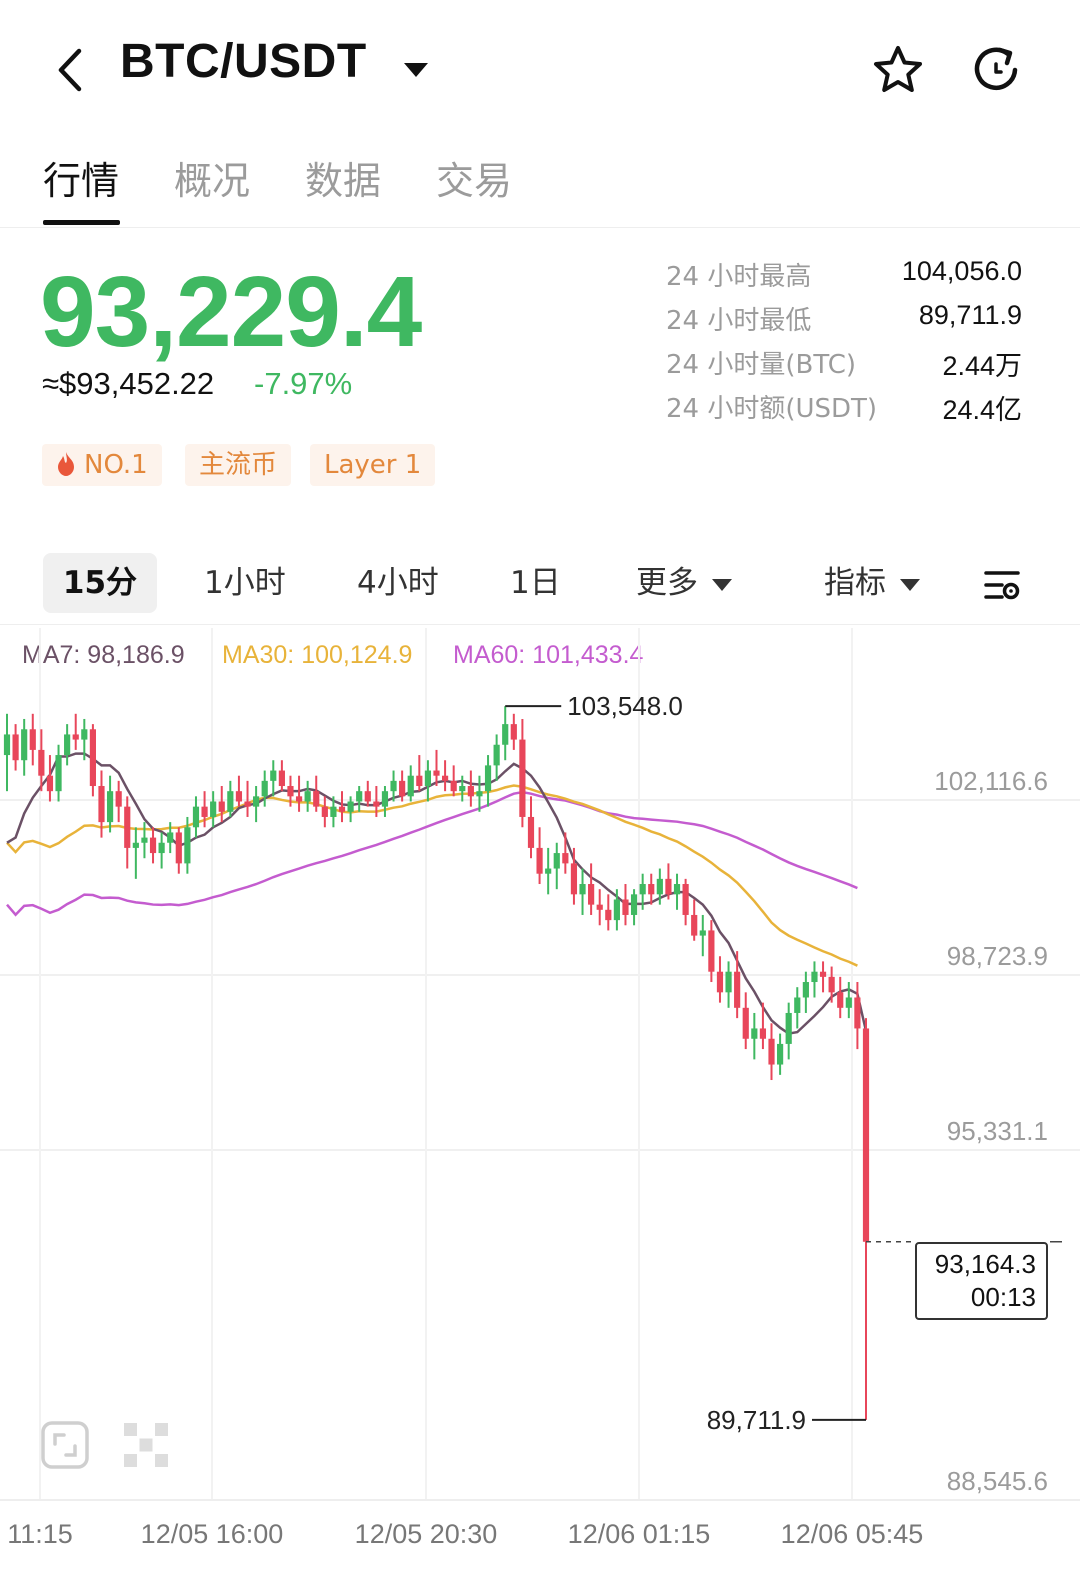 This screenshot has height=1590, width=1080. Describe the element at coordinates (303, 383) in the screenshot. I see `price-change: -7.97%` at that location.